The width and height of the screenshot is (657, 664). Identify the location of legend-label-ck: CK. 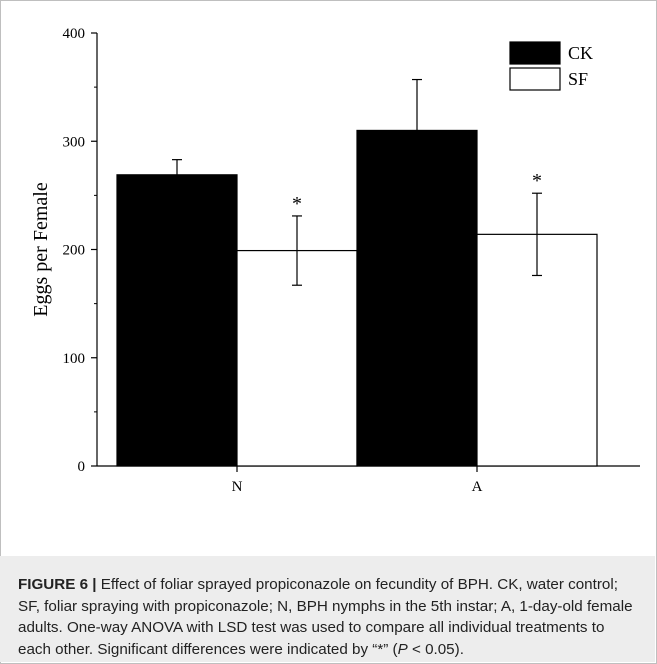
(580, 53).